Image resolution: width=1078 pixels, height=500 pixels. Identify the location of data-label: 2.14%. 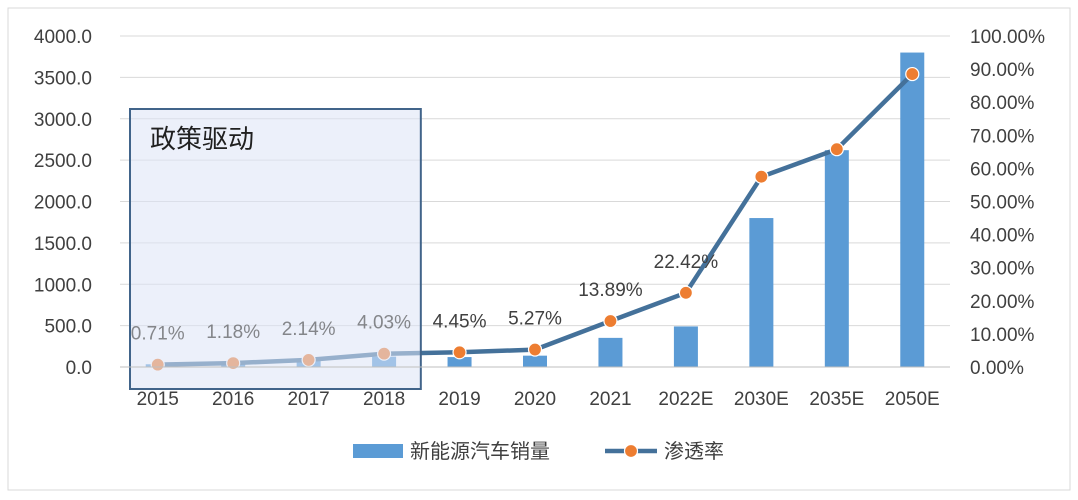
(309, 329).